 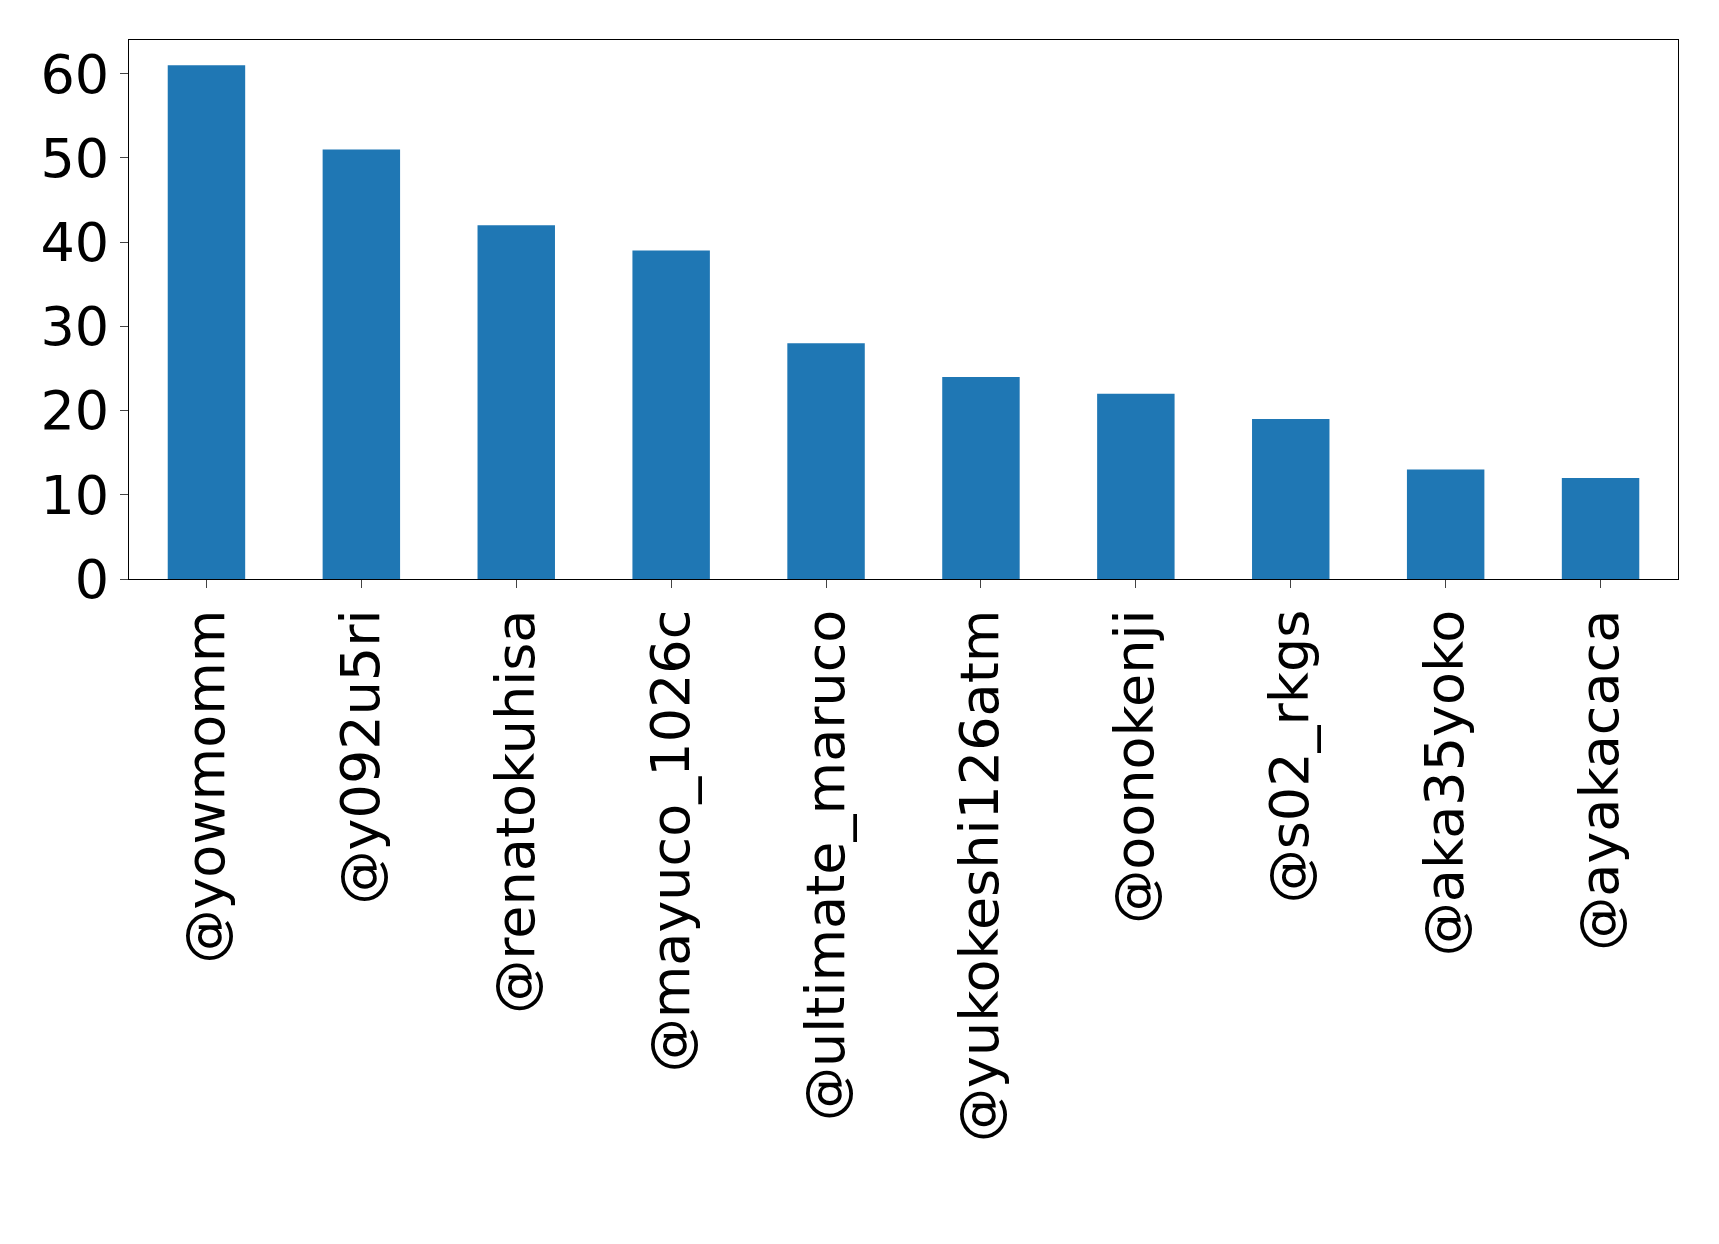 What do you see at coordinates (75, 158) in the screenshot?
I see `y-tick-label: 50` at bounding box center [75, 158].